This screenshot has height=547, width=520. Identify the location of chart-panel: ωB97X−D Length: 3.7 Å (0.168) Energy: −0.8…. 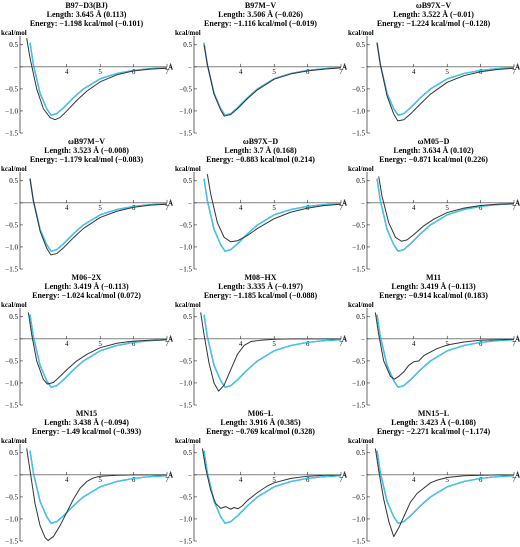
(260, 204).